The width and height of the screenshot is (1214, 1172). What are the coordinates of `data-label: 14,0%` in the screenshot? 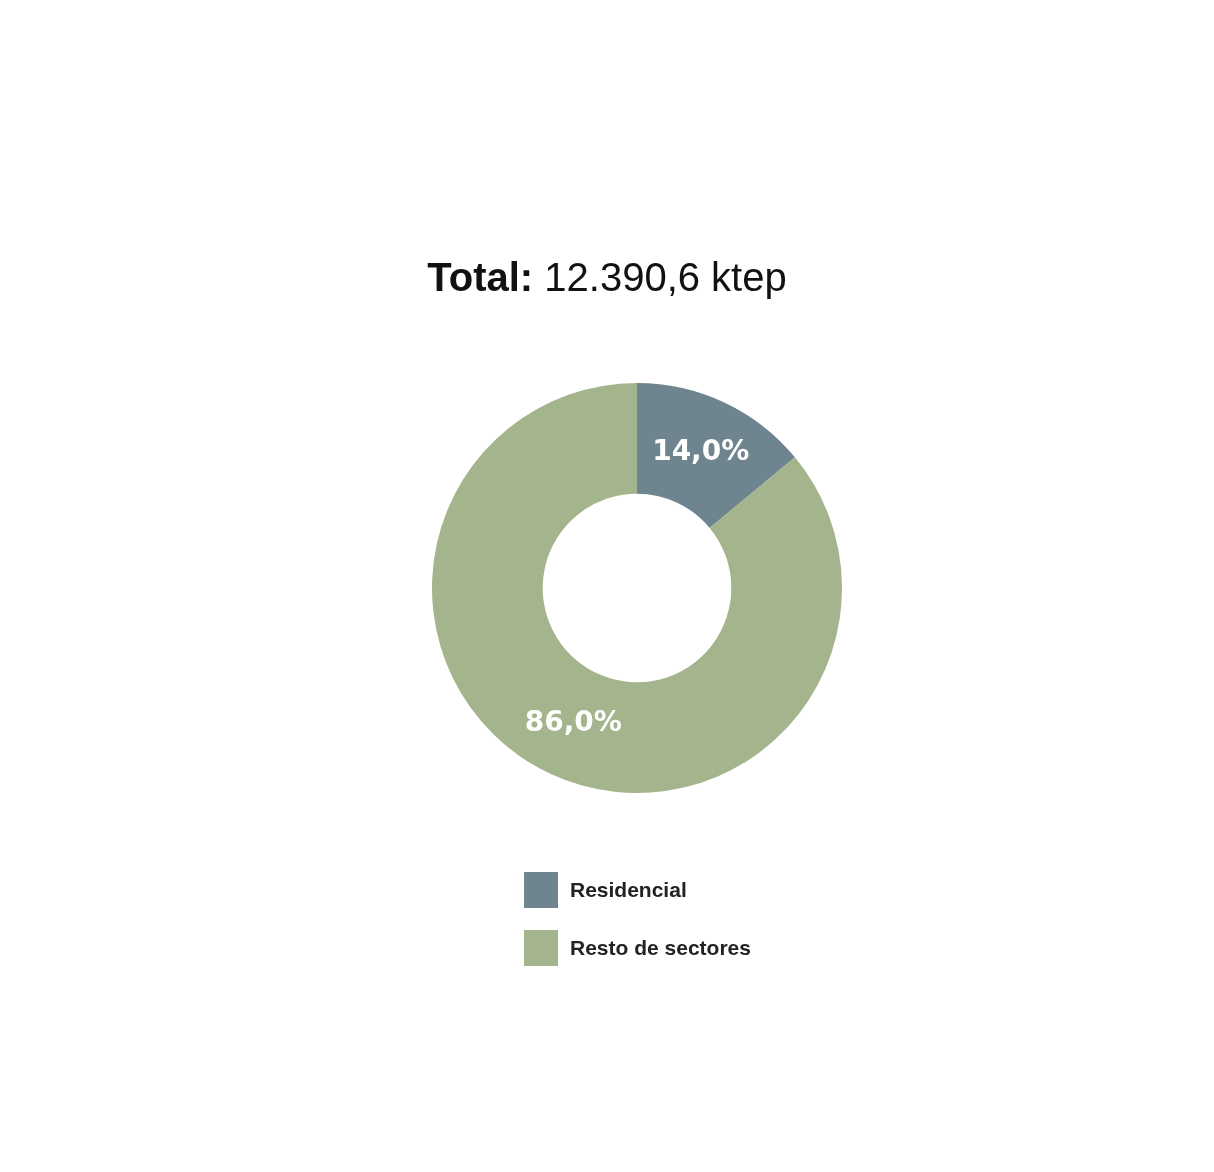 It's located at (701, 450).